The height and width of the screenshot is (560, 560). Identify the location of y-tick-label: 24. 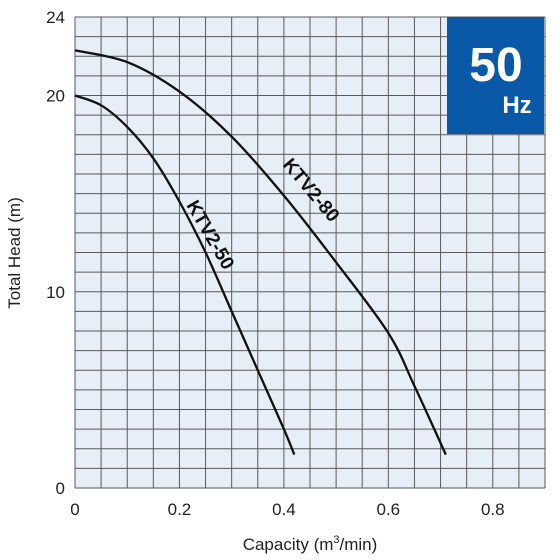
(55, 17).